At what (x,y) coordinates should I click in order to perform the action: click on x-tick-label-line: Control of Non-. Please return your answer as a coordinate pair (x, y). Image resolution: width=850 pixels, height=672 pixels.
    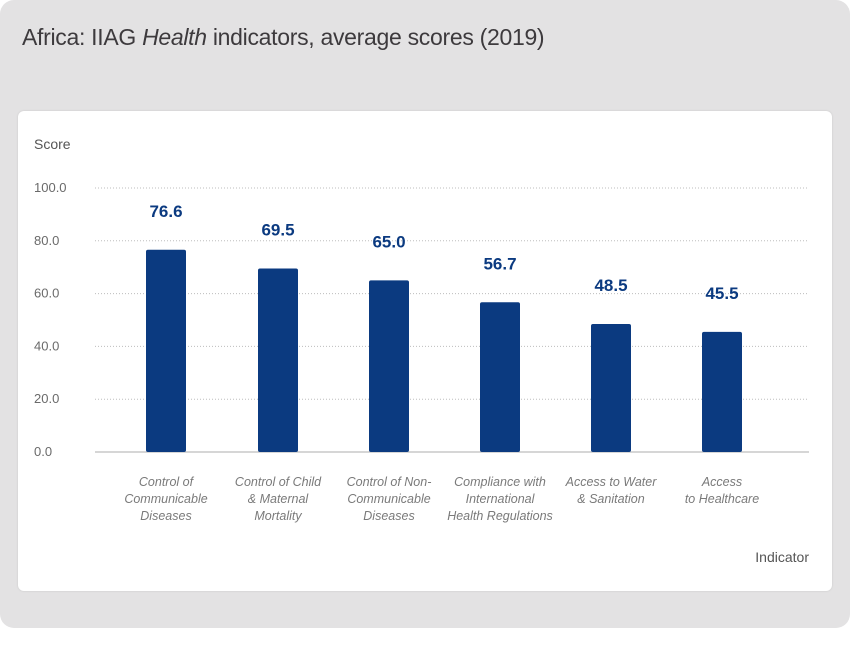
    Looking at the image, I should click on (389, 482).